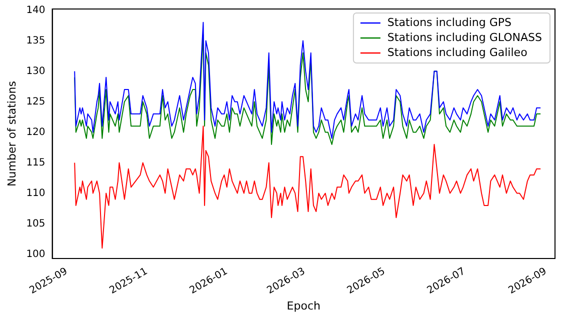 The image size is (569, 317). What do you see at coordinates (11, 133) in the screenshot?
I see `y-axis-title: Number of stations` at bounding box center [11, 133].